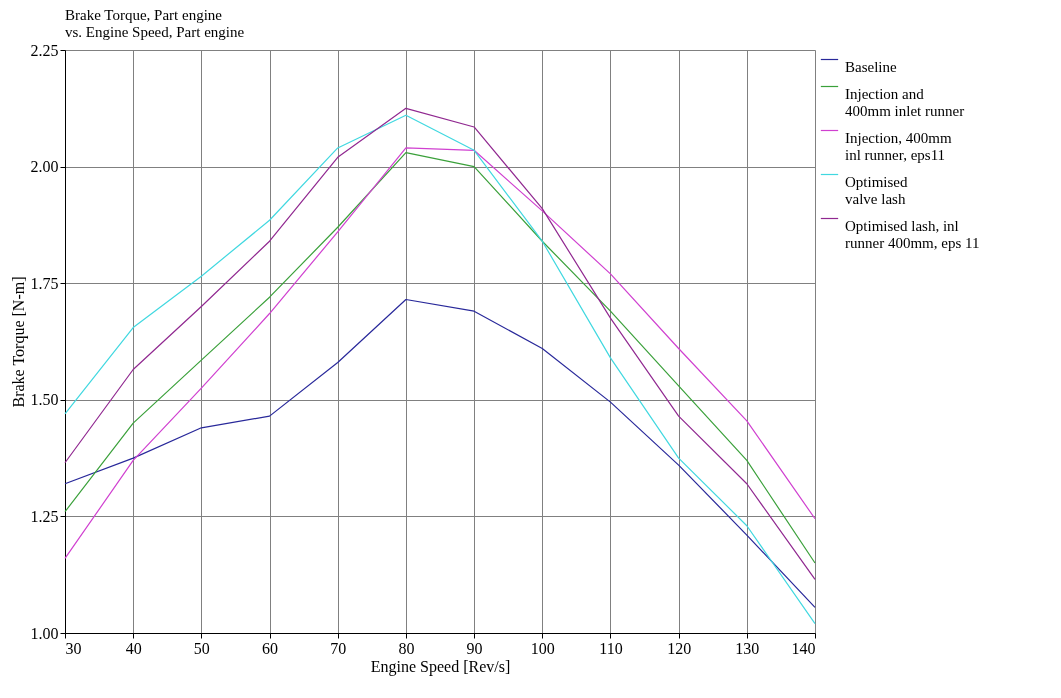 The image size is (1061, 698). I want to click on x-tick-label: 50, so click(201, 648).